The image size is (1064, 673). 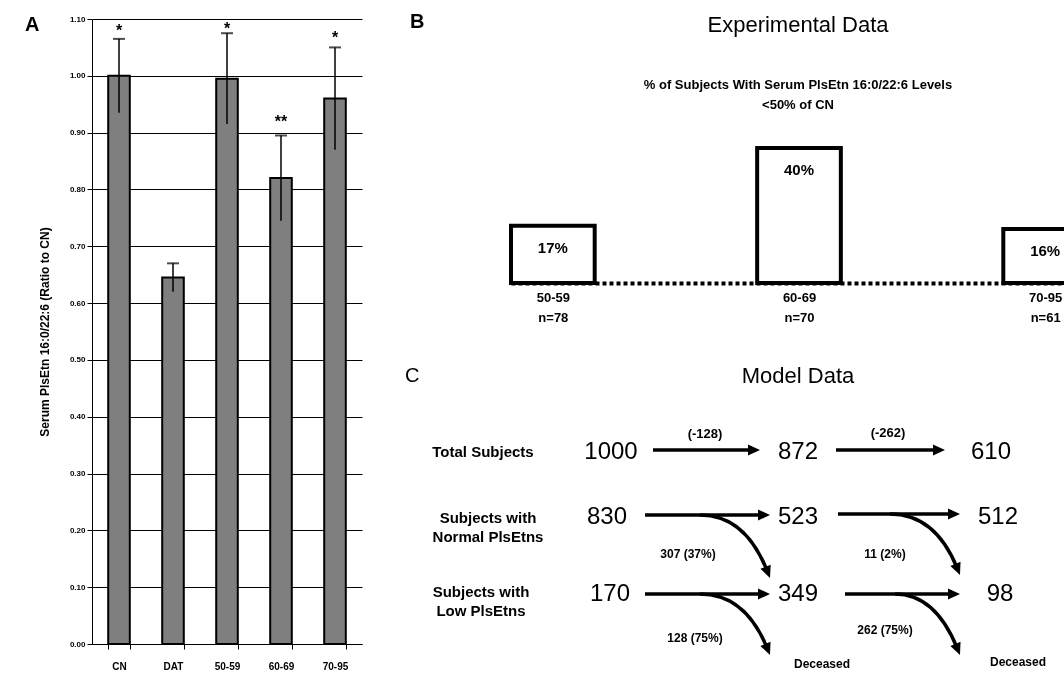 What do you see at coordinates (798, 94) in the screenshot?
I see `chart-subtitle: % of Subjects With Serum PlsEtn 16:0/22:6 Levels <50% of CN` at bounding box center [798, 94].